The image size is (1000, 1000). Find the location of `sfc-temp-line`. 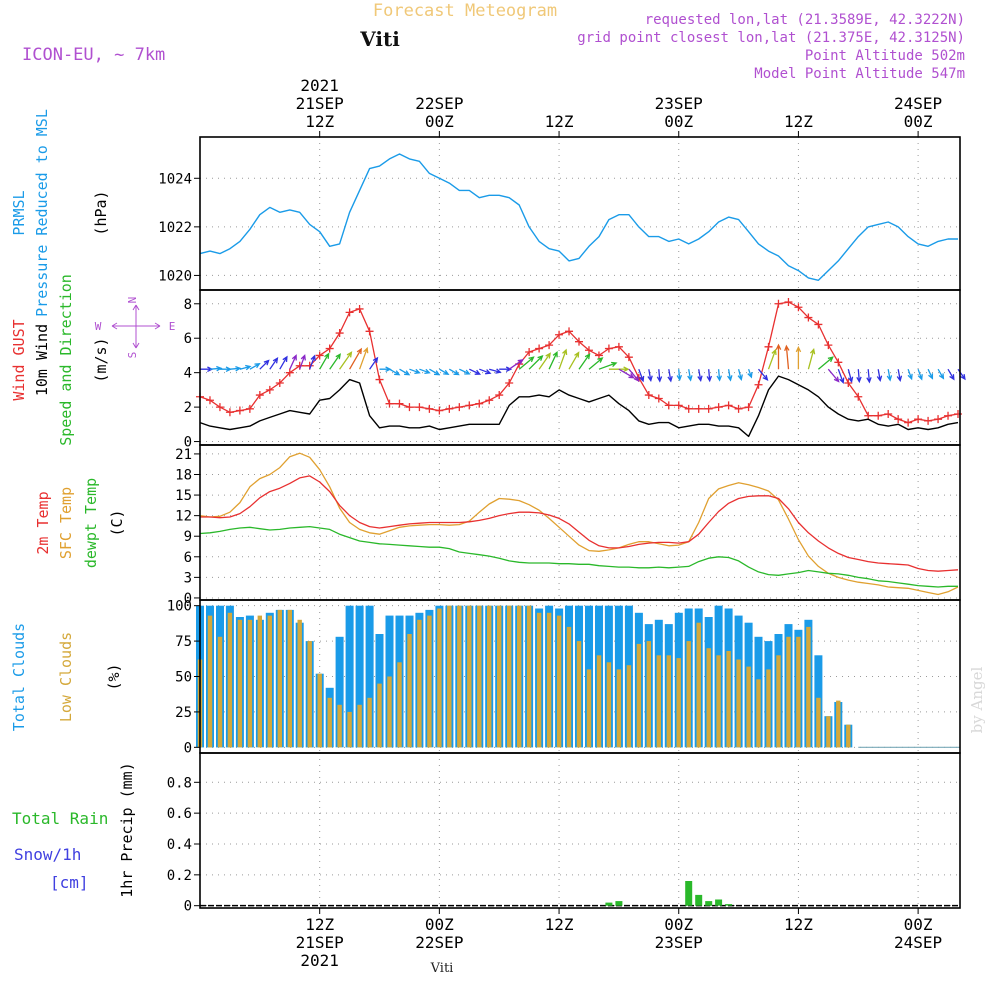

sfc-temp-line is located at coordinates (579, 524).